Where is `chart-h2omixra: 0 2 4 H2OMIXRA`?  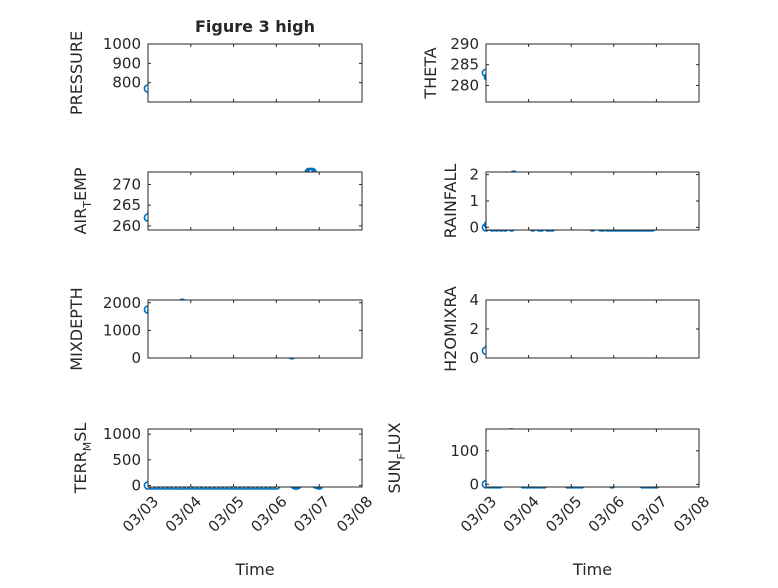
chart-h2omixra: 0 2 4 H2OMIXRA is located at coordinates (570, 329).